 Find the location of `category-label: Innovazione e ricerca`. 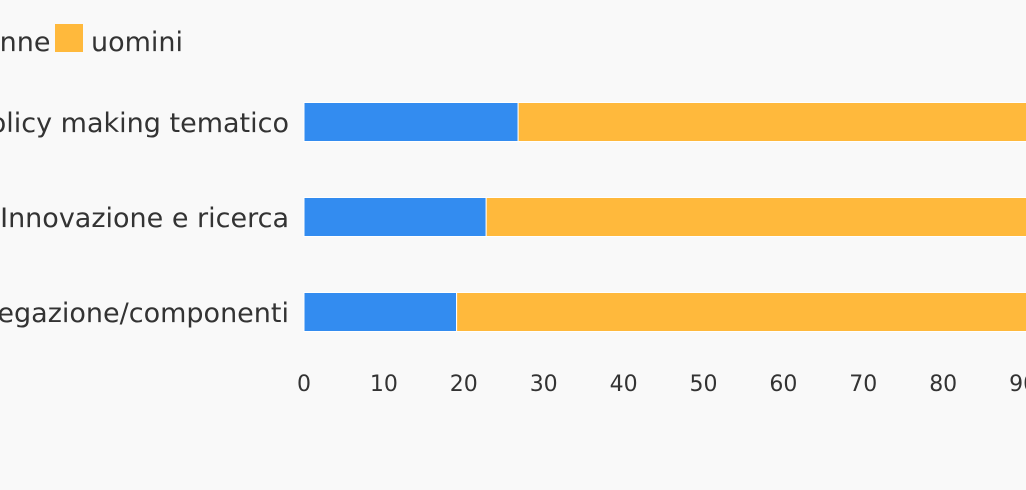

category-label: Innovazione e ricerca is located at coordinates (144, 218).